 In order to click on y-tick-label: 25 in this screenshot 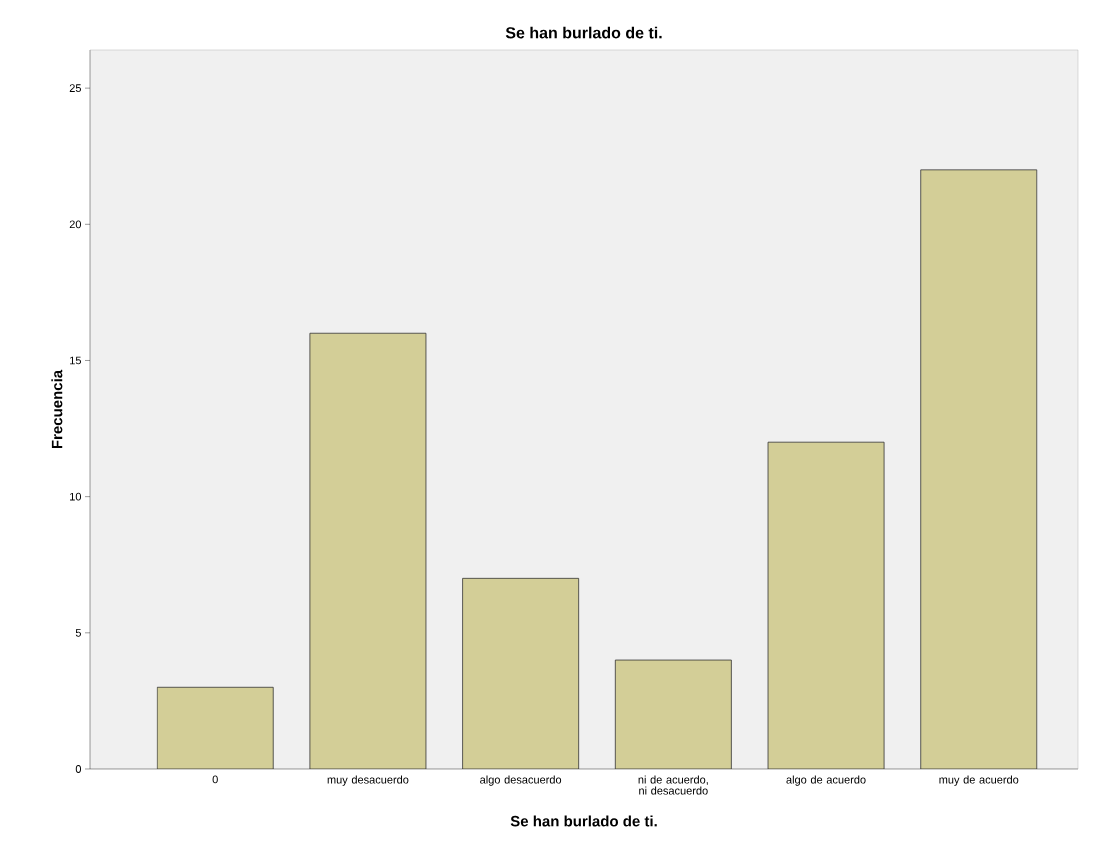, I will do `click(75, 88)`.